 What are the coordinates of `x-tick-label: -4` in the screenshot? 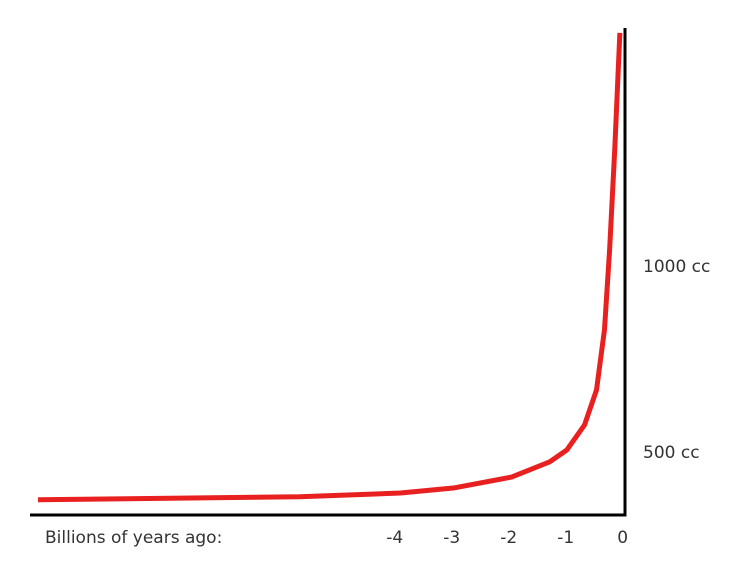 It's located at (394, 538).